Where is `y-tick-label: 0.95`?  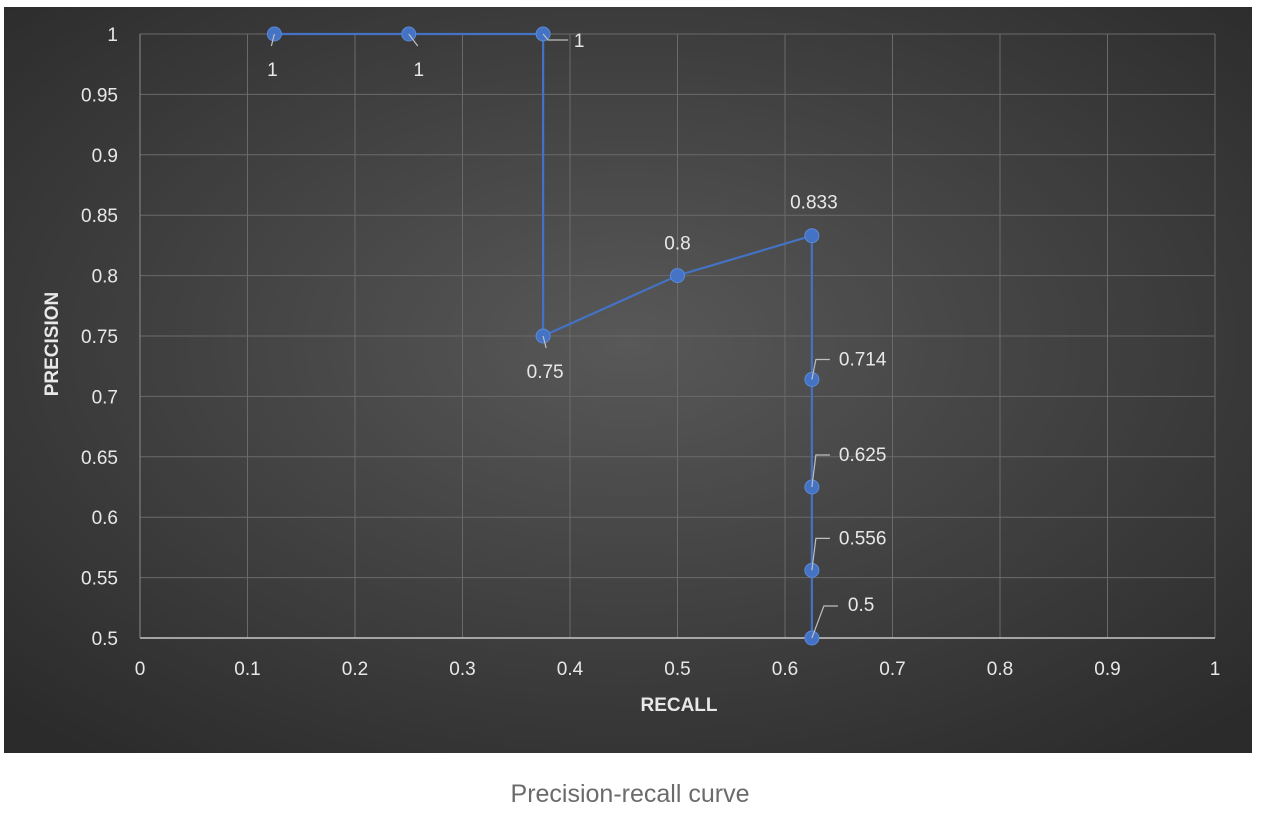 y-tick-label: 0.95 is located at coordinates (99, 95).